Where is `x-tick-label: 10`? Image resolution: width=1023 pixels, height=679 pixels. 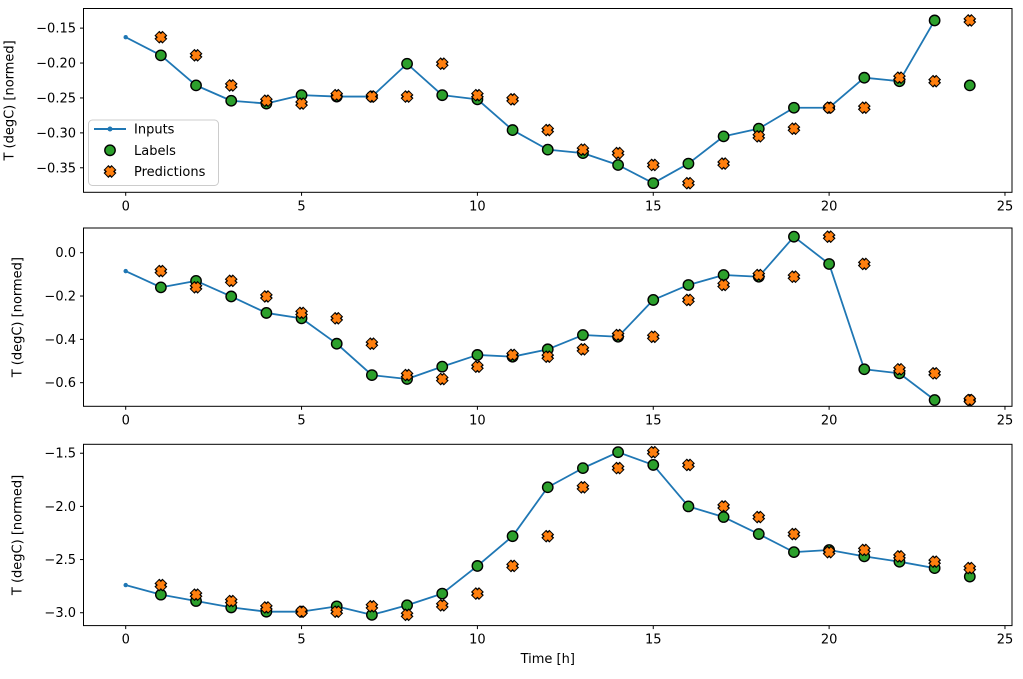
x-tick-label: 10 is located at coordinates (477, 420).